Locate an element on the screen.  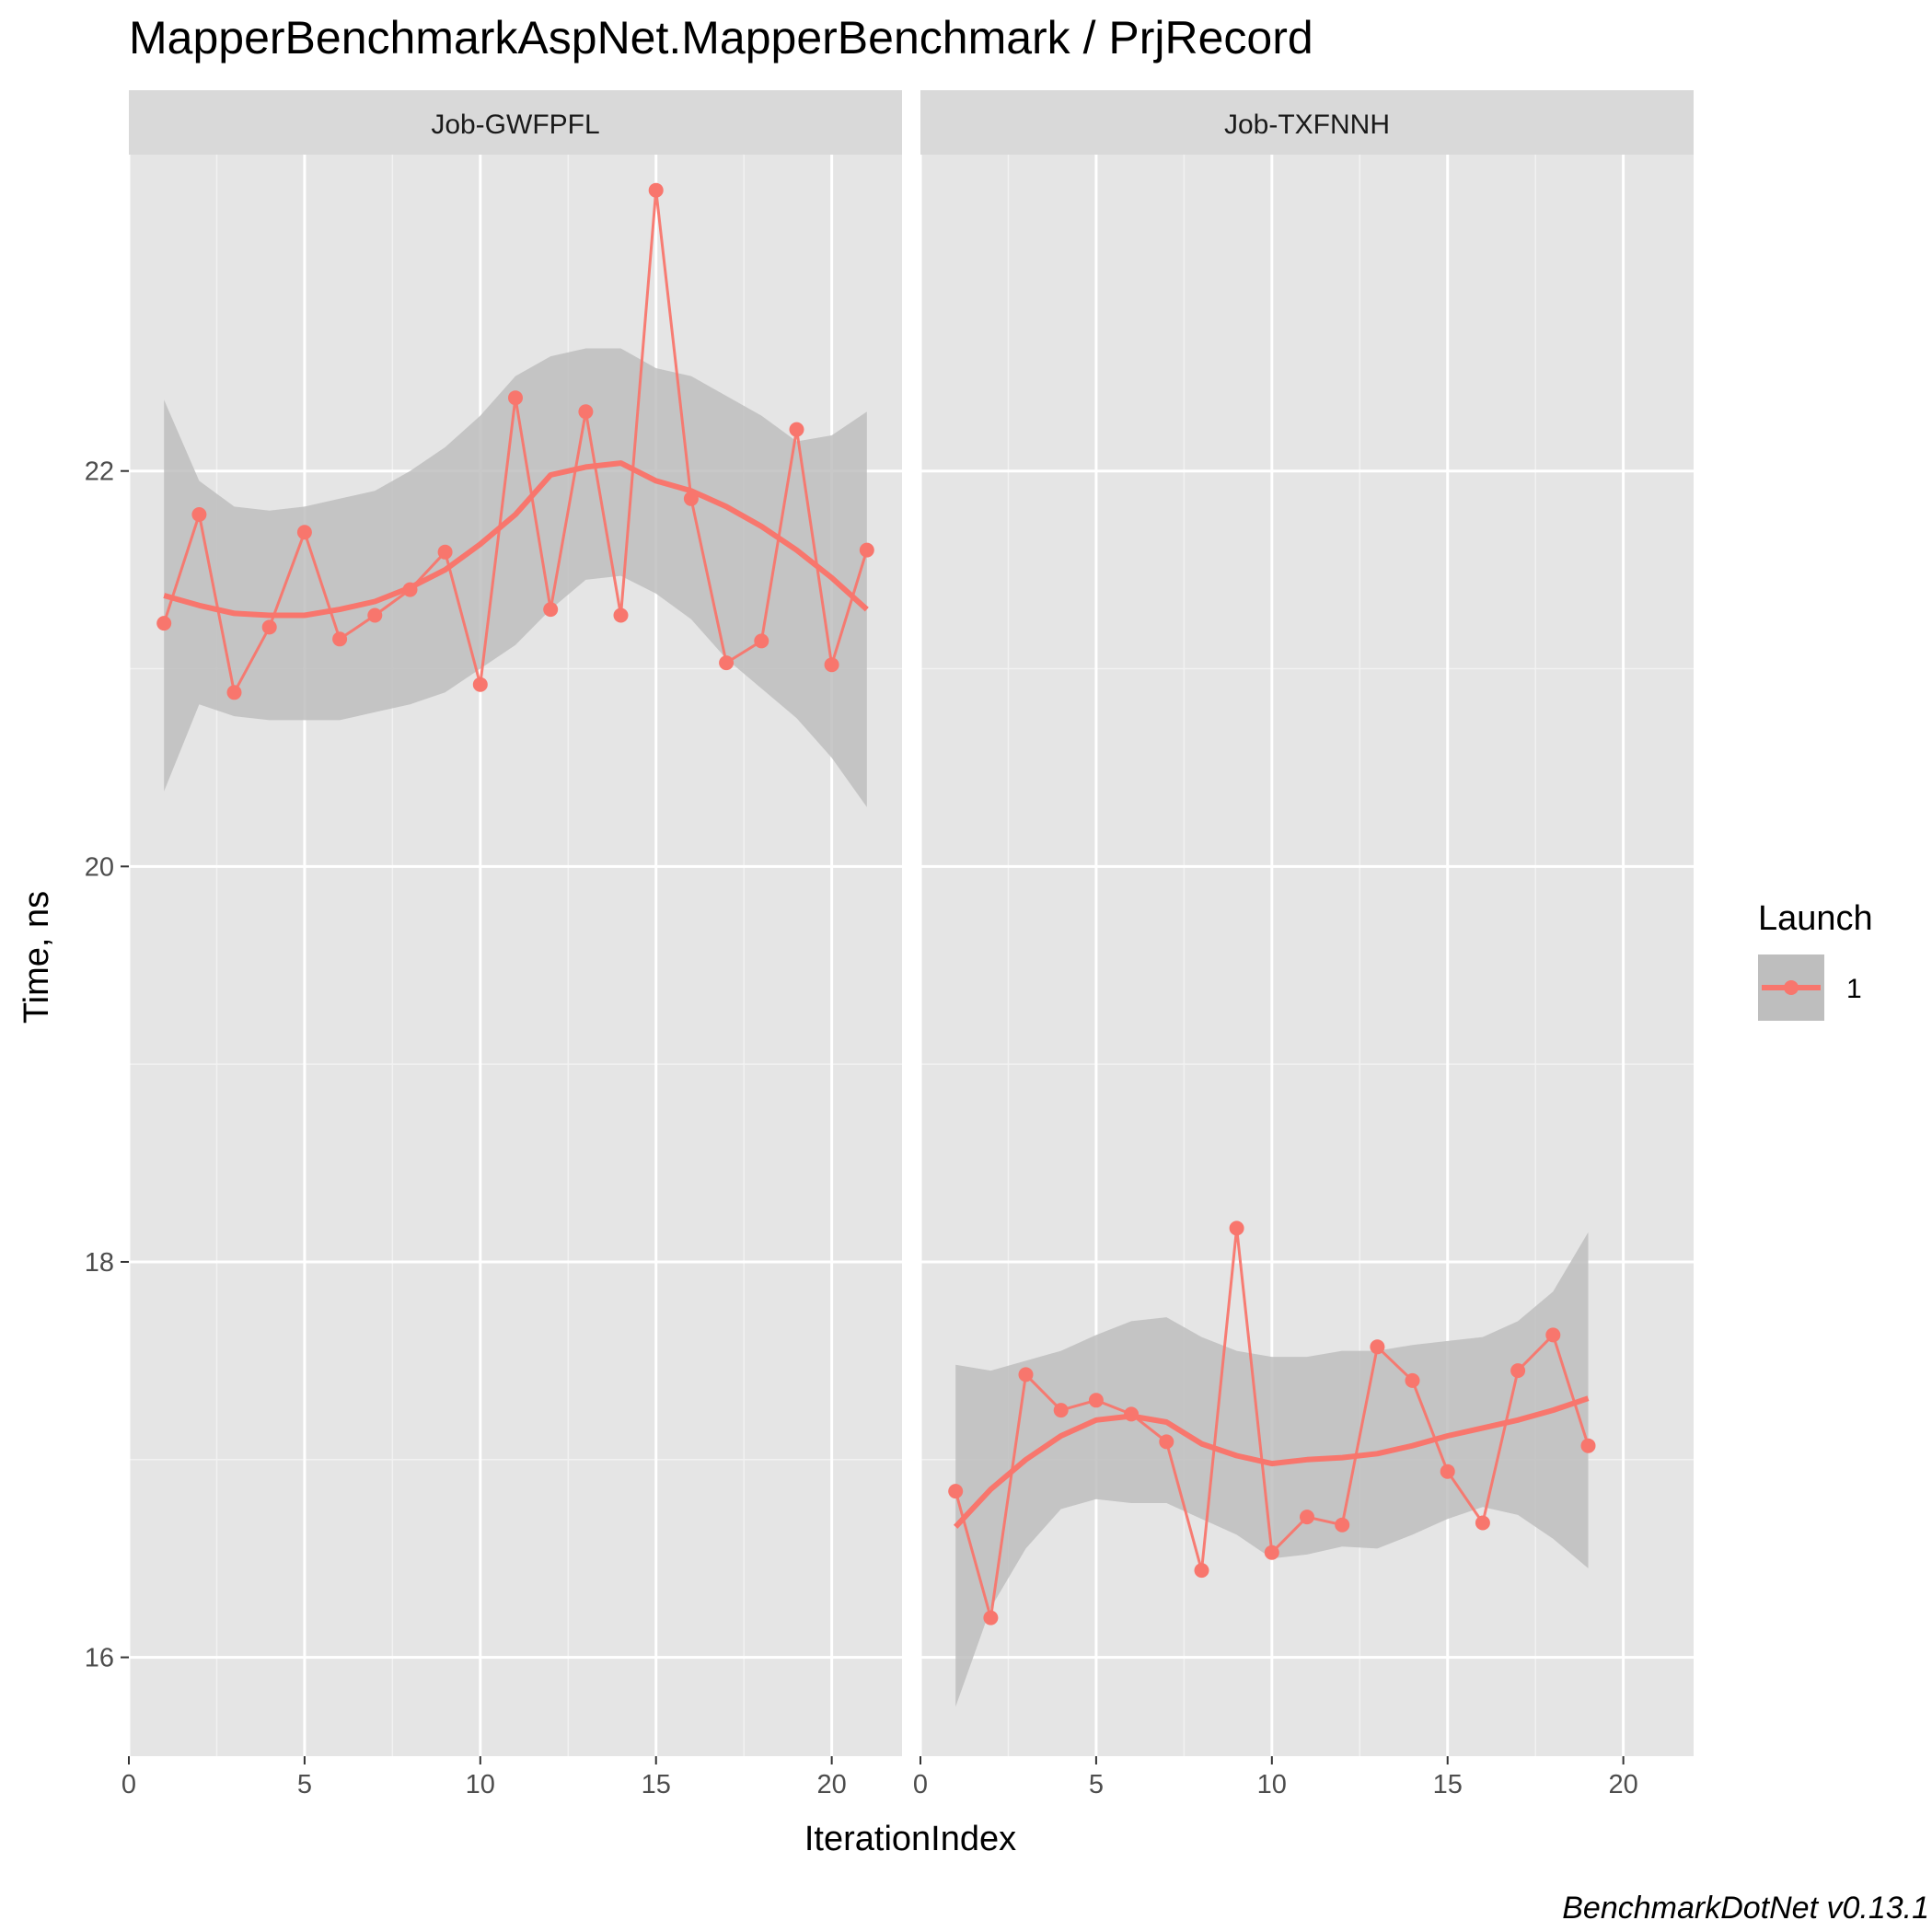
facet-strip-label: Job-TXFNNH is located at coordinates (1307, 125).